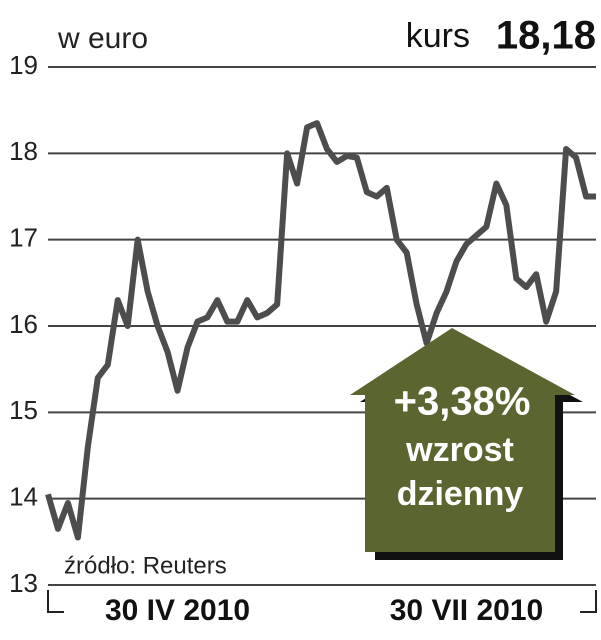 This screenshot has height=640, width=601. Describe the element at coordinates (23, 583) in the screenshot. I see `y-tick-label: 13` at that location.